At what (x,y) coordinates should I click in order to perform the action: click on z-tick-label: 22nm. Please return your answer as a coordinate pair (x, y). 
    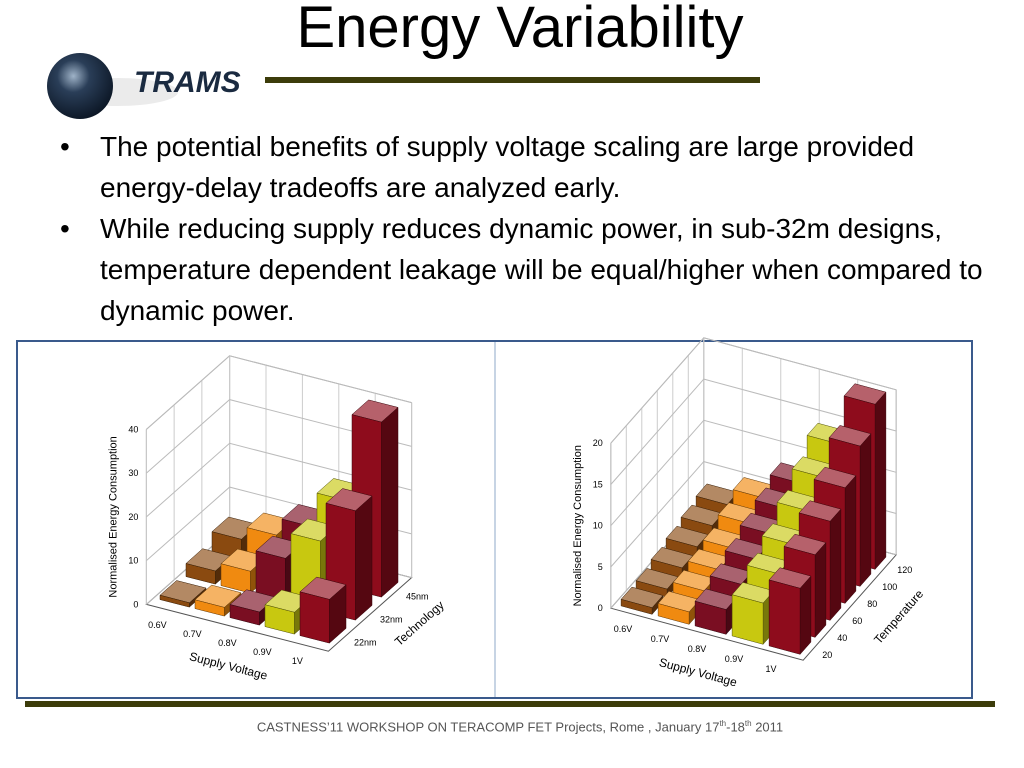
    Looking at the image, I should click on (365, 642).